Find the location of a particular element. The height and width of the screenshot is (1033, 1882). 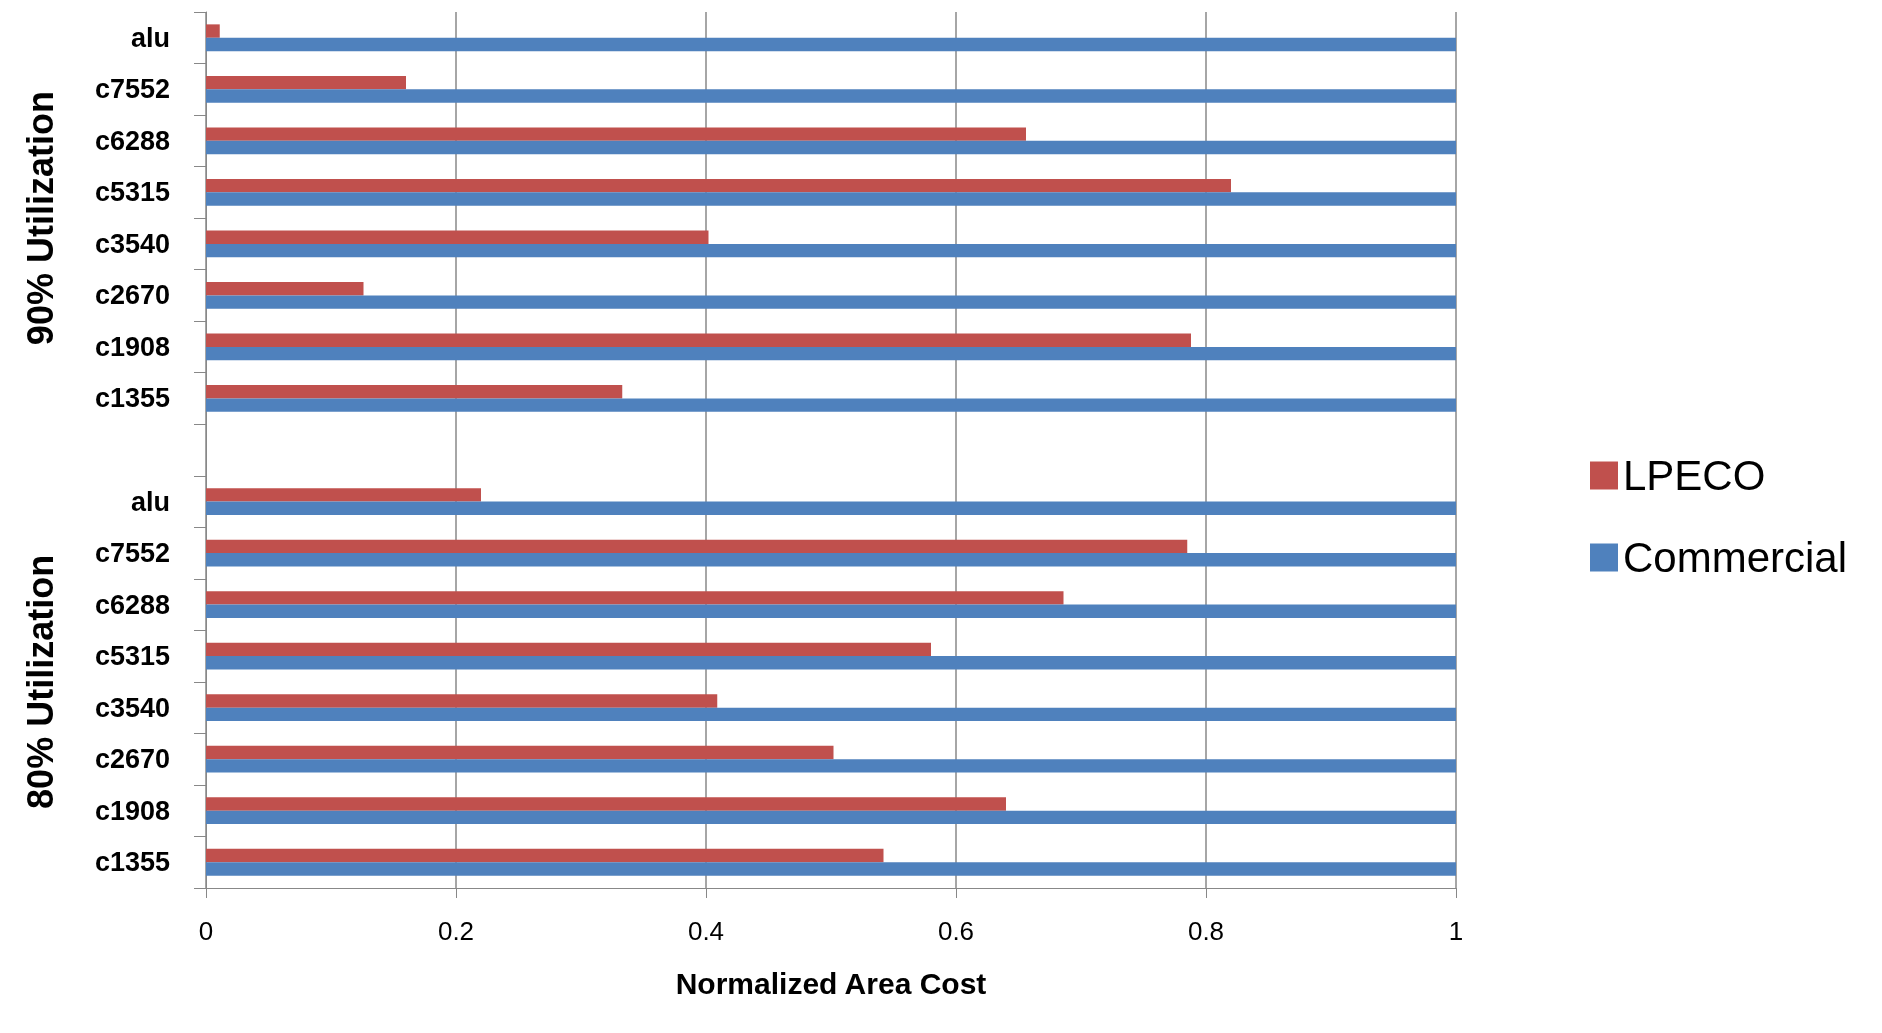

legend-label: Commercial is located at coordinates (1734, 557).